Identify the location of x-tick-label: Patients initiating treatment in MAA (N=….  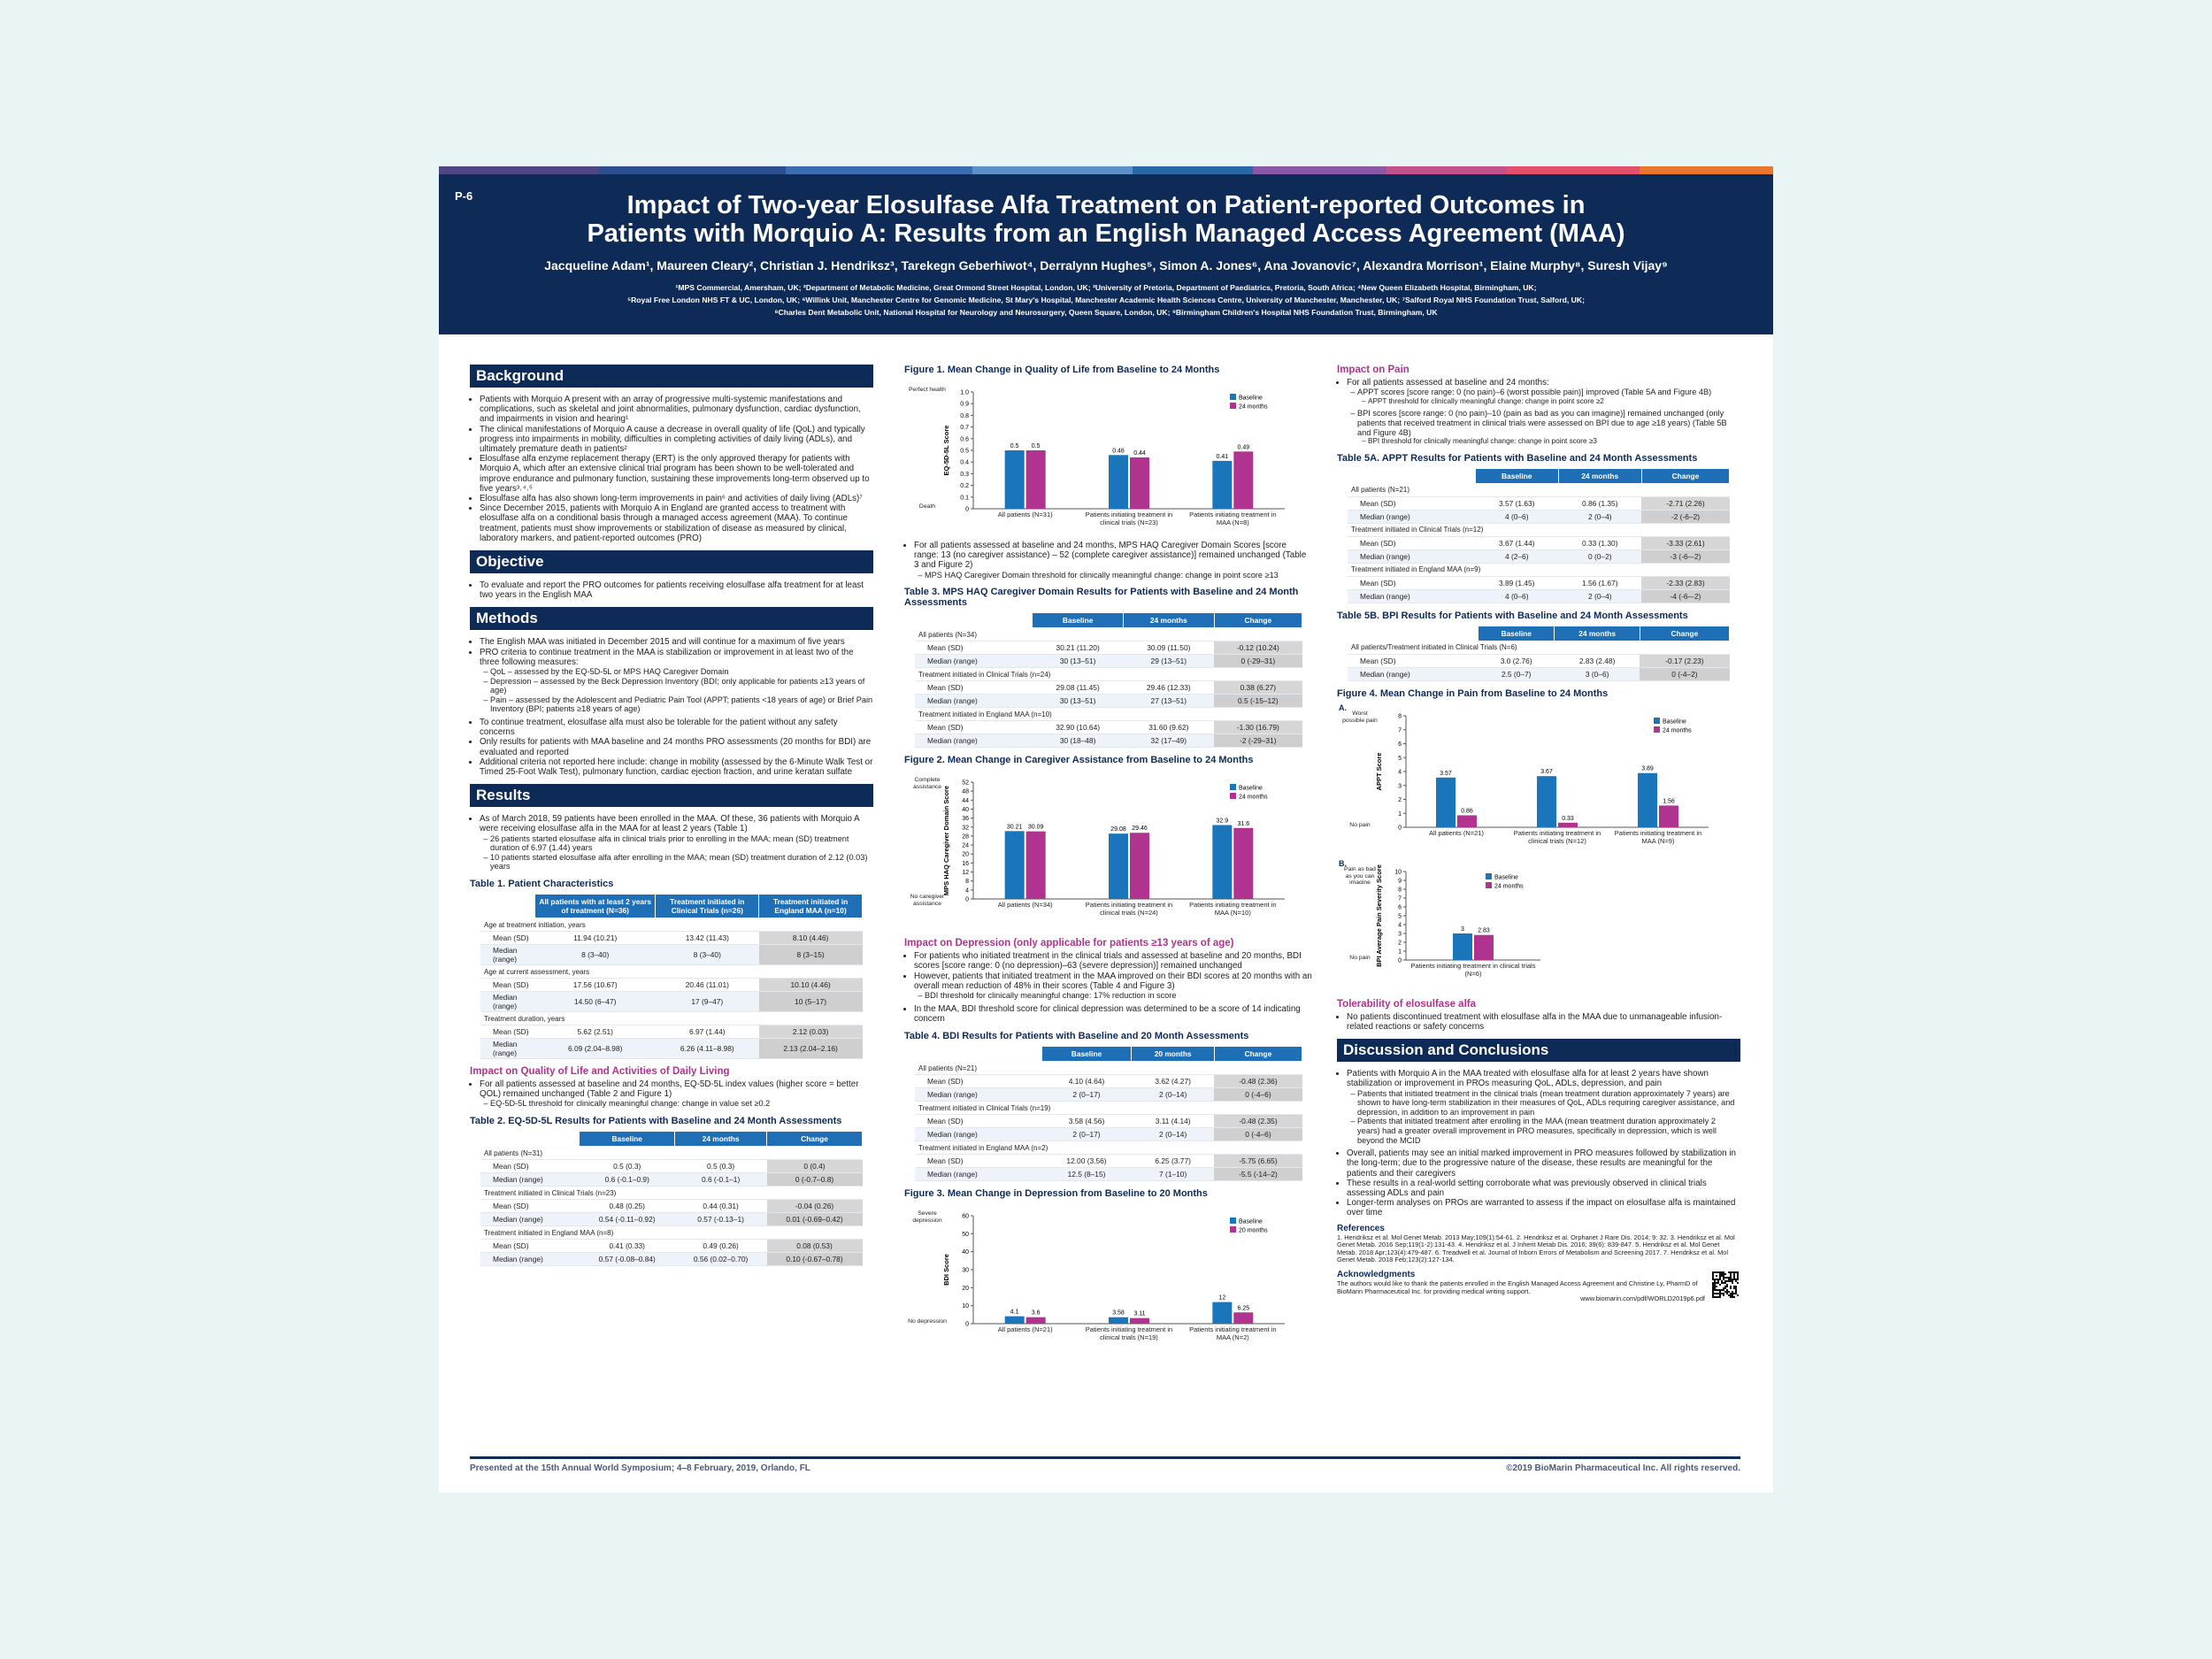
(1233, 910).